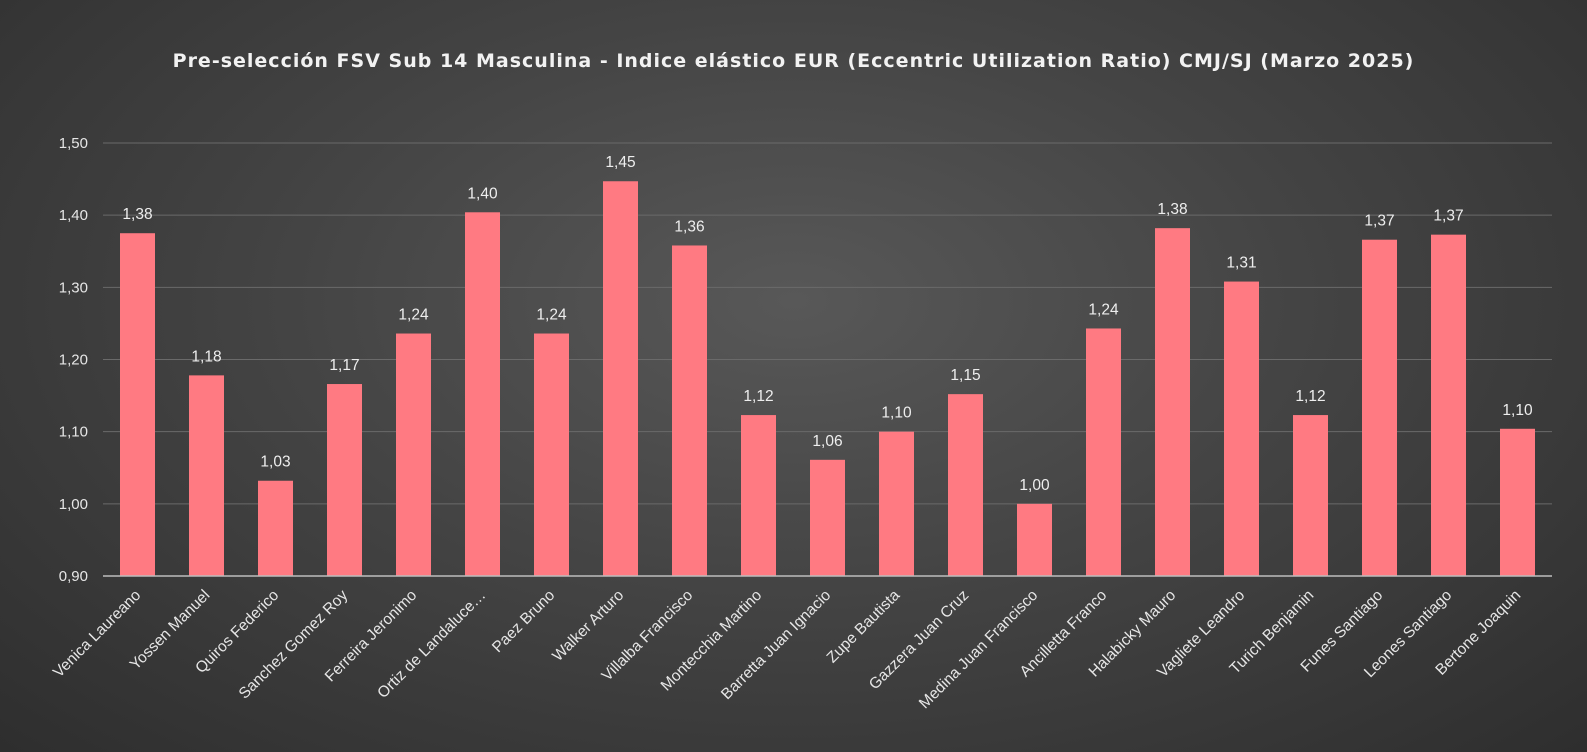 The width and height of the screenshot is (1587, 752). Describe the element at coordinates (73, 215) in the screenshot. I see `y-tick-label: 1,40` at that location.